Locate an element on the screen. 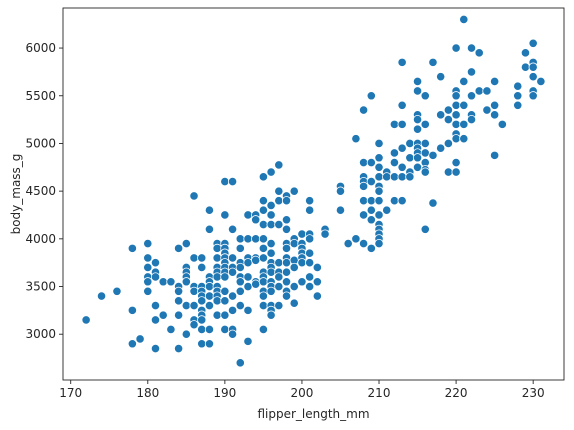 The height and width of the screenshot is (430, 574). y-axis-ticks: 3000 3500 4000 4500 5000 5500 6000 is located at coordinates (44, 191).